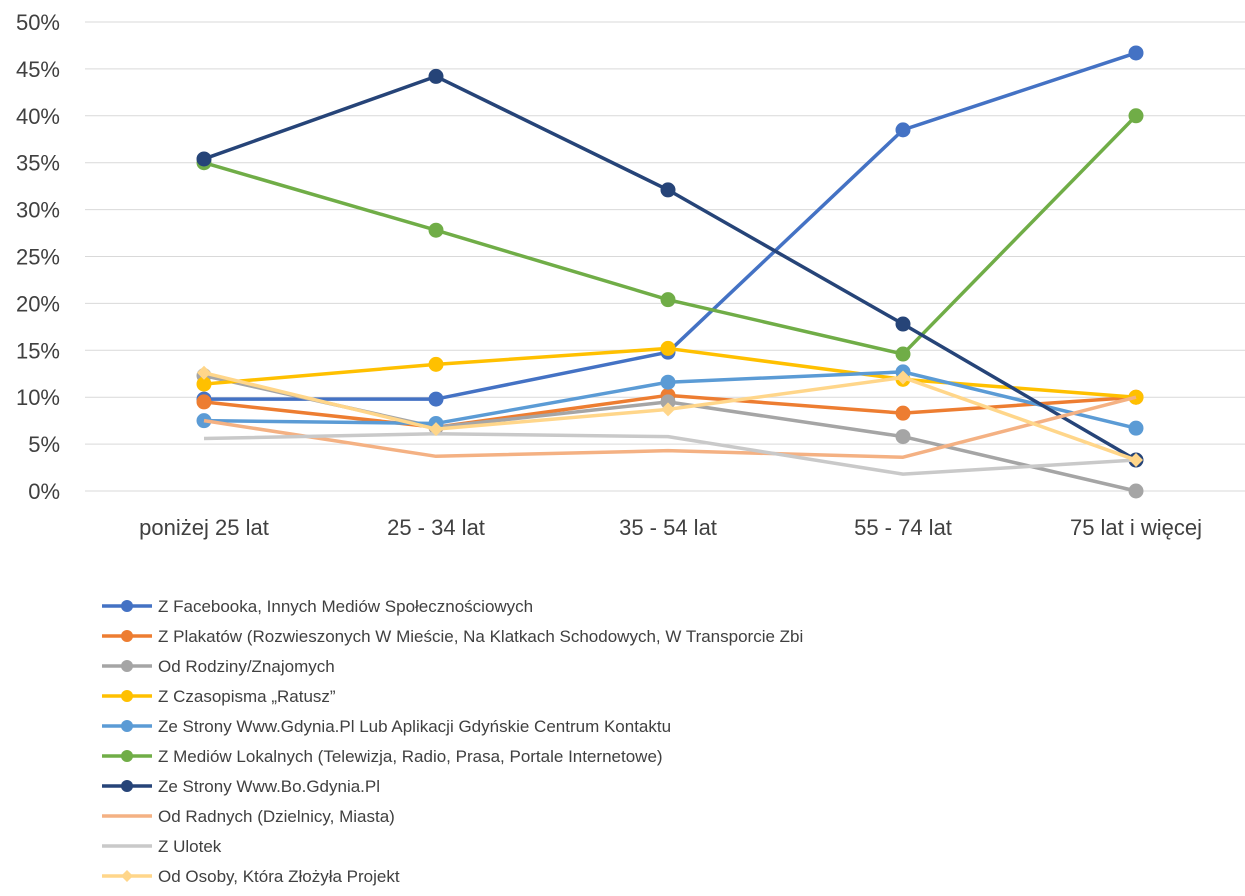 The width and height of the screenshot is (1245, 896). Describe the element at coordinates (276, 816) in the screenshot. I see `legend-label: Od Radnych (Dzielnicy, Miasta)` at that location.